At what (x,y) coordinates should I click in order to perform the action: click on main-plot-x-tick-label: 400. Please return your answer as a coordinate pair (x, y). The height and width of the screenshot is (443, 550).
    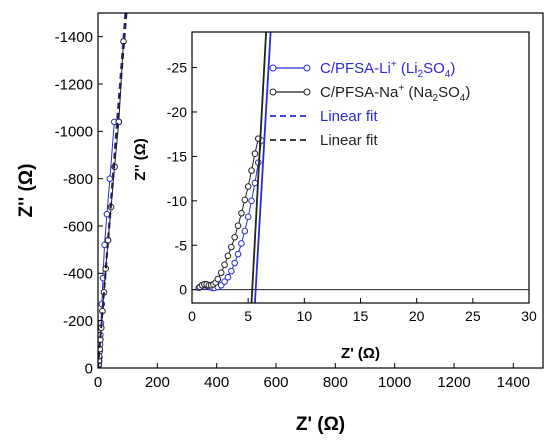
    Looking at the image, I should click on (216, 382).